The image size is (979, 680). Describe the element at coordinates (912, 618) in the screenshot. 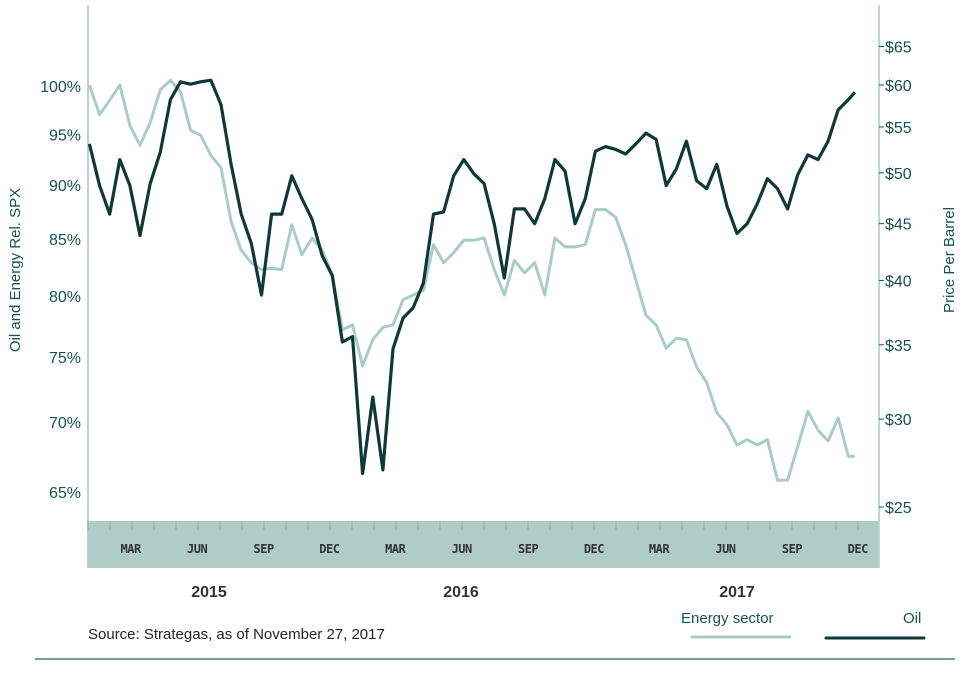

I see `legend-oil-label: Oil` at that location.